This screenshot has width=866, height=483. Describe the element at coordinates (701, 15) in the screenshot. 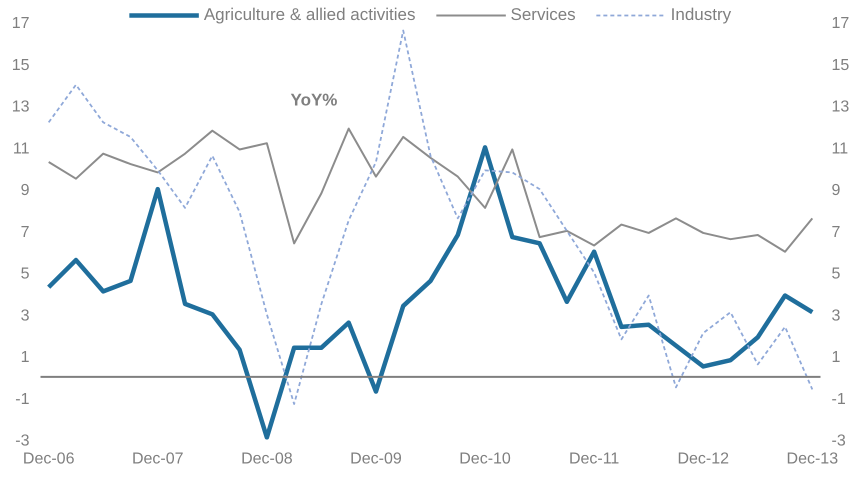

I see `legend-label: Industry` at that location.